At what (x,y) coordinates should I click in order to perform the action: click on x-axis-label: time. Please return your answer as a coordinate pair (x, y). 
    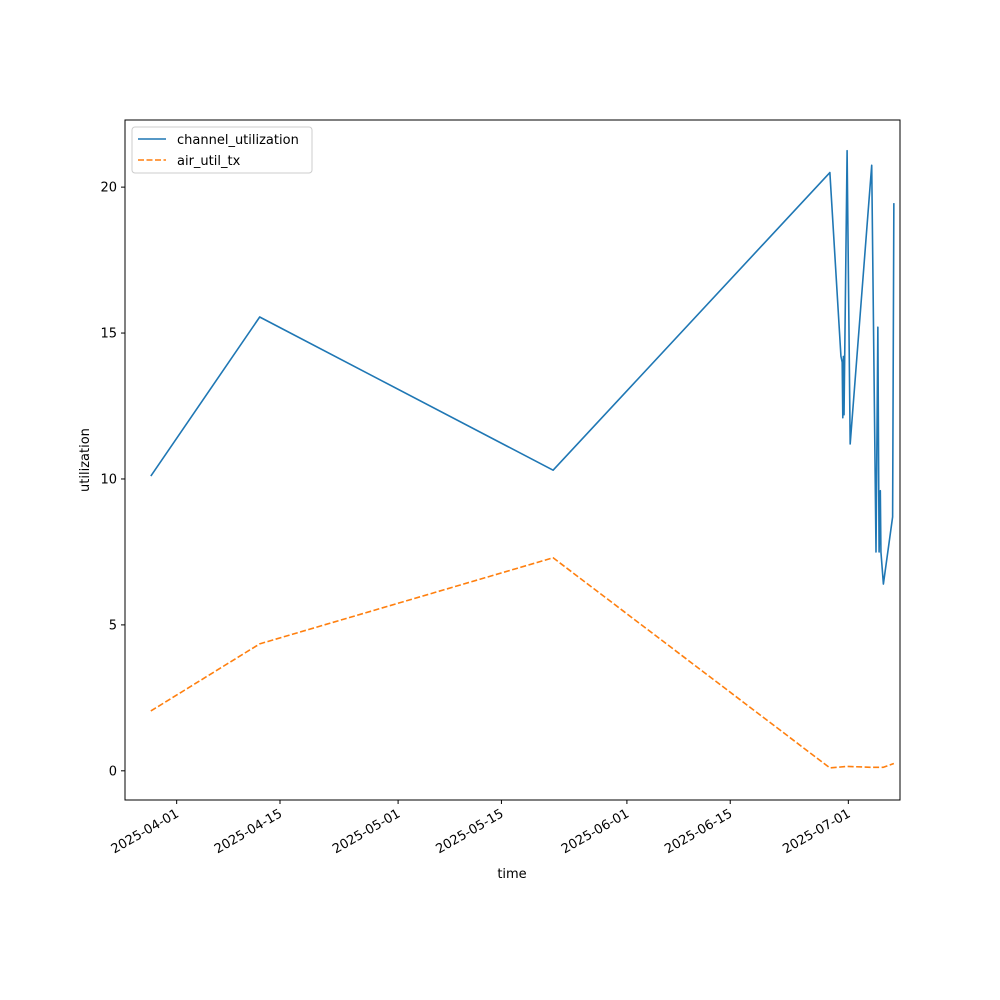
    Looking at the image, I should click on (511, 874).